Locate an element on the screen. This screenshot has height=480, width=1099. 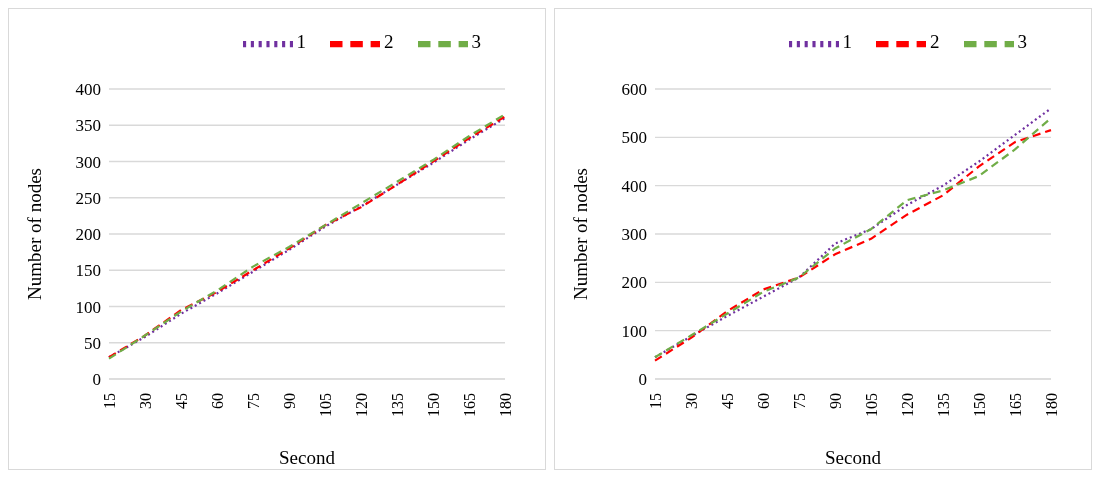
y-tick-label: 50 is located at coordinates (92, 343).